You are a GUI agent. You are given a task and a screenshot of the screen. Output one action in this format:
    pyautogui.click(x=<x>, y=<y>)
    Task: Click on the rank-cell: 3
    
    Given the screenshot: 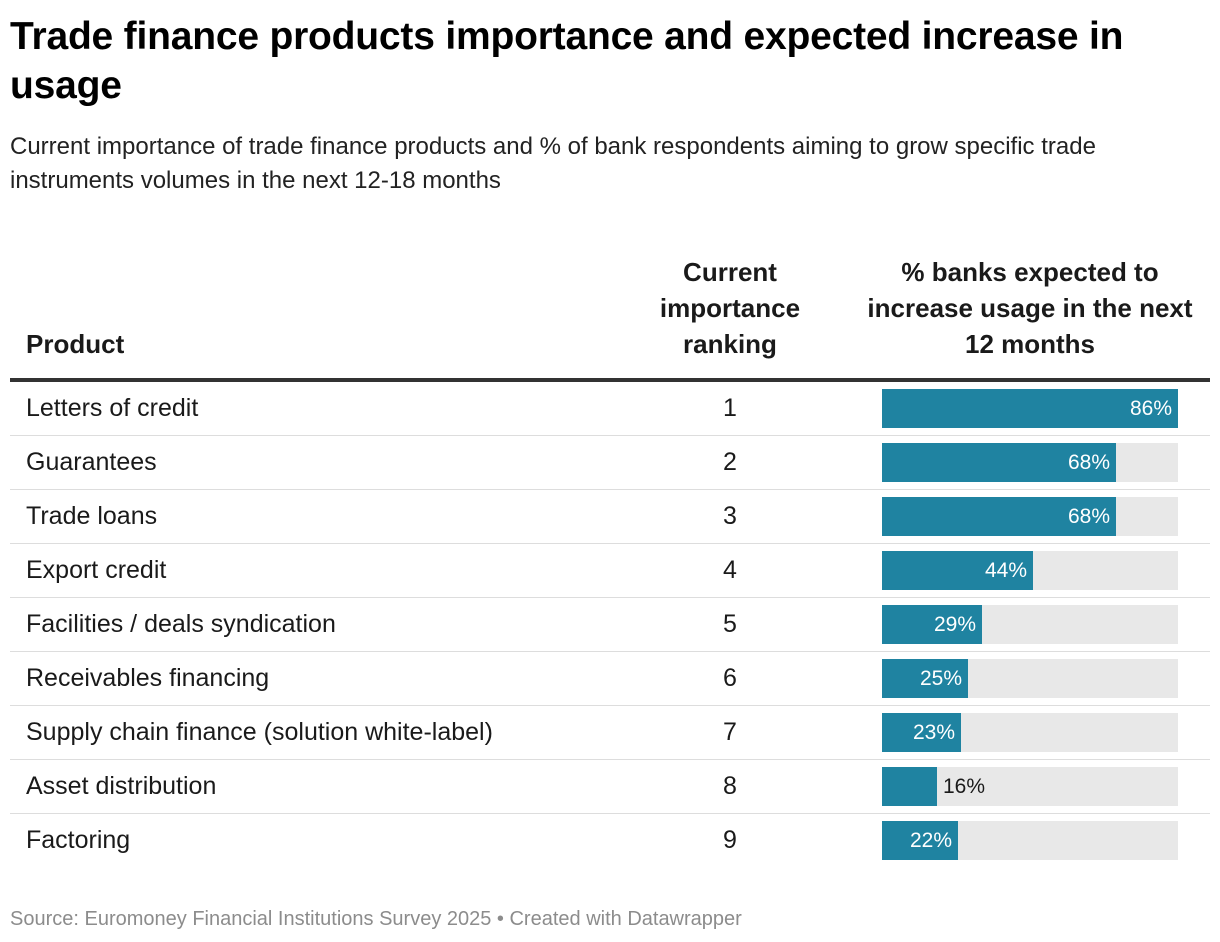 What is the action you would take?
    pyautogui.click(x=730, y=516)
    